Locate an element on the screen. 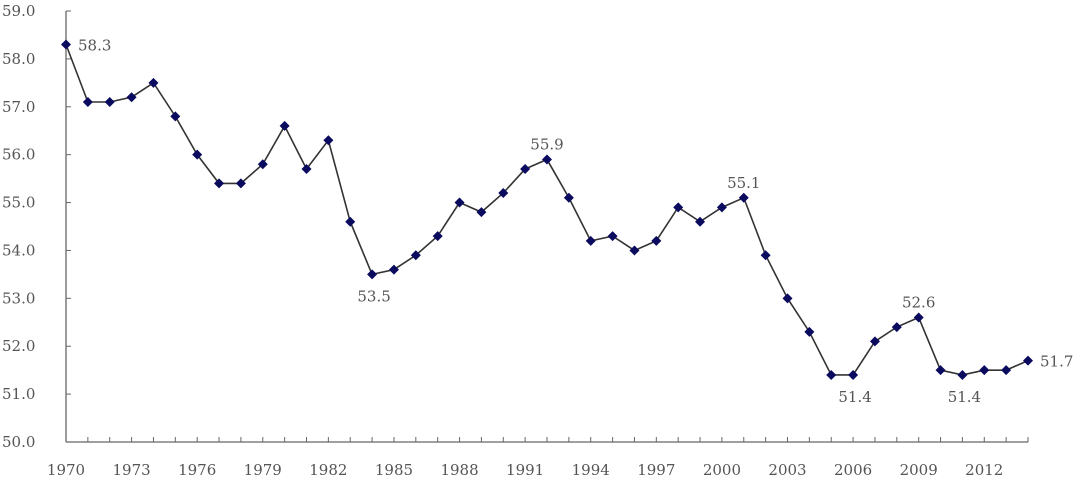  data-point-1996 is located at coordinates (634, 250).